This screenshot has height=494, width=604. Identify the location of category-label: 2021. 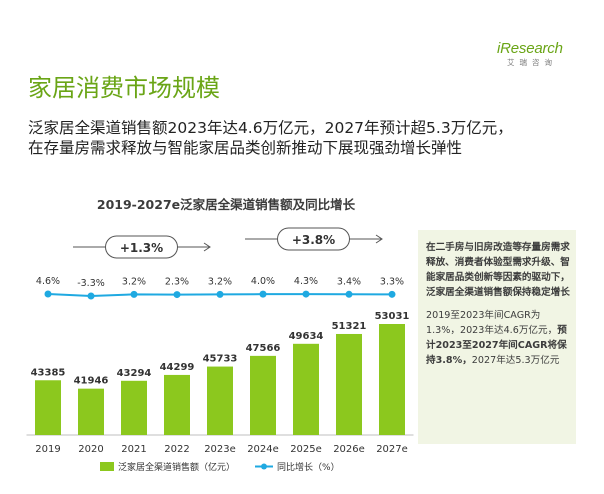
(133, 449).